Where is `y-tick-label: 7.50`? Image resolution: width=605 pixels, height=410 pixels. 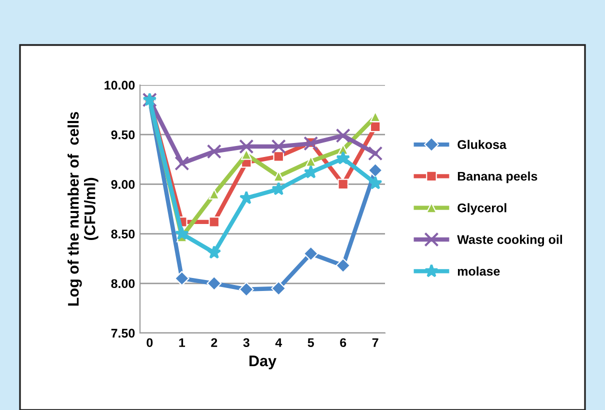
y-tick-label: 7.50 is located at coordinates (123, 333).